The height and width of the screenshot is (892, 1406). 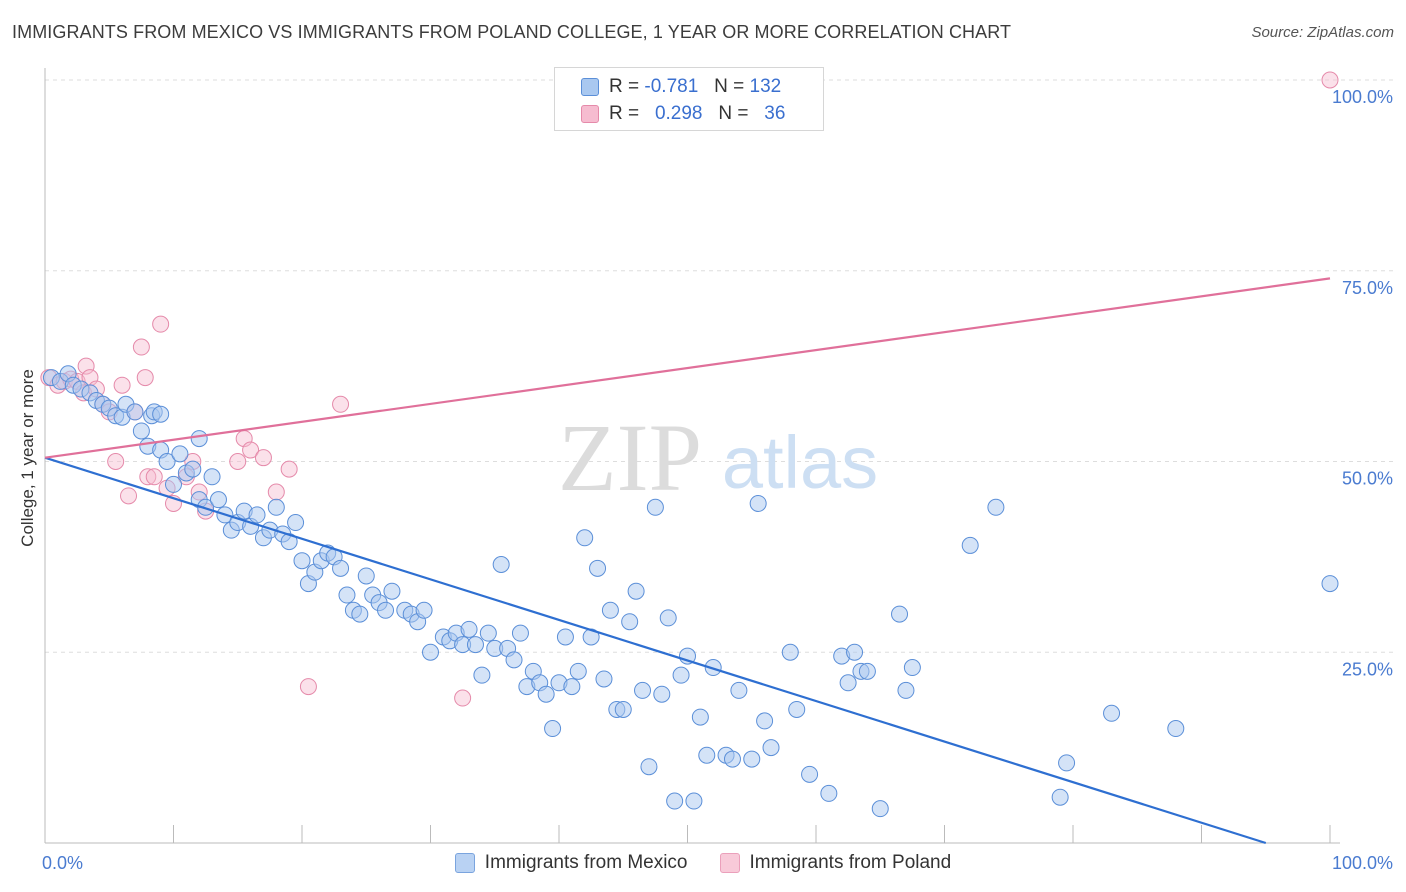 I want to click on x-tick-label-1: 100.0%, so click(x=1362, y=863).